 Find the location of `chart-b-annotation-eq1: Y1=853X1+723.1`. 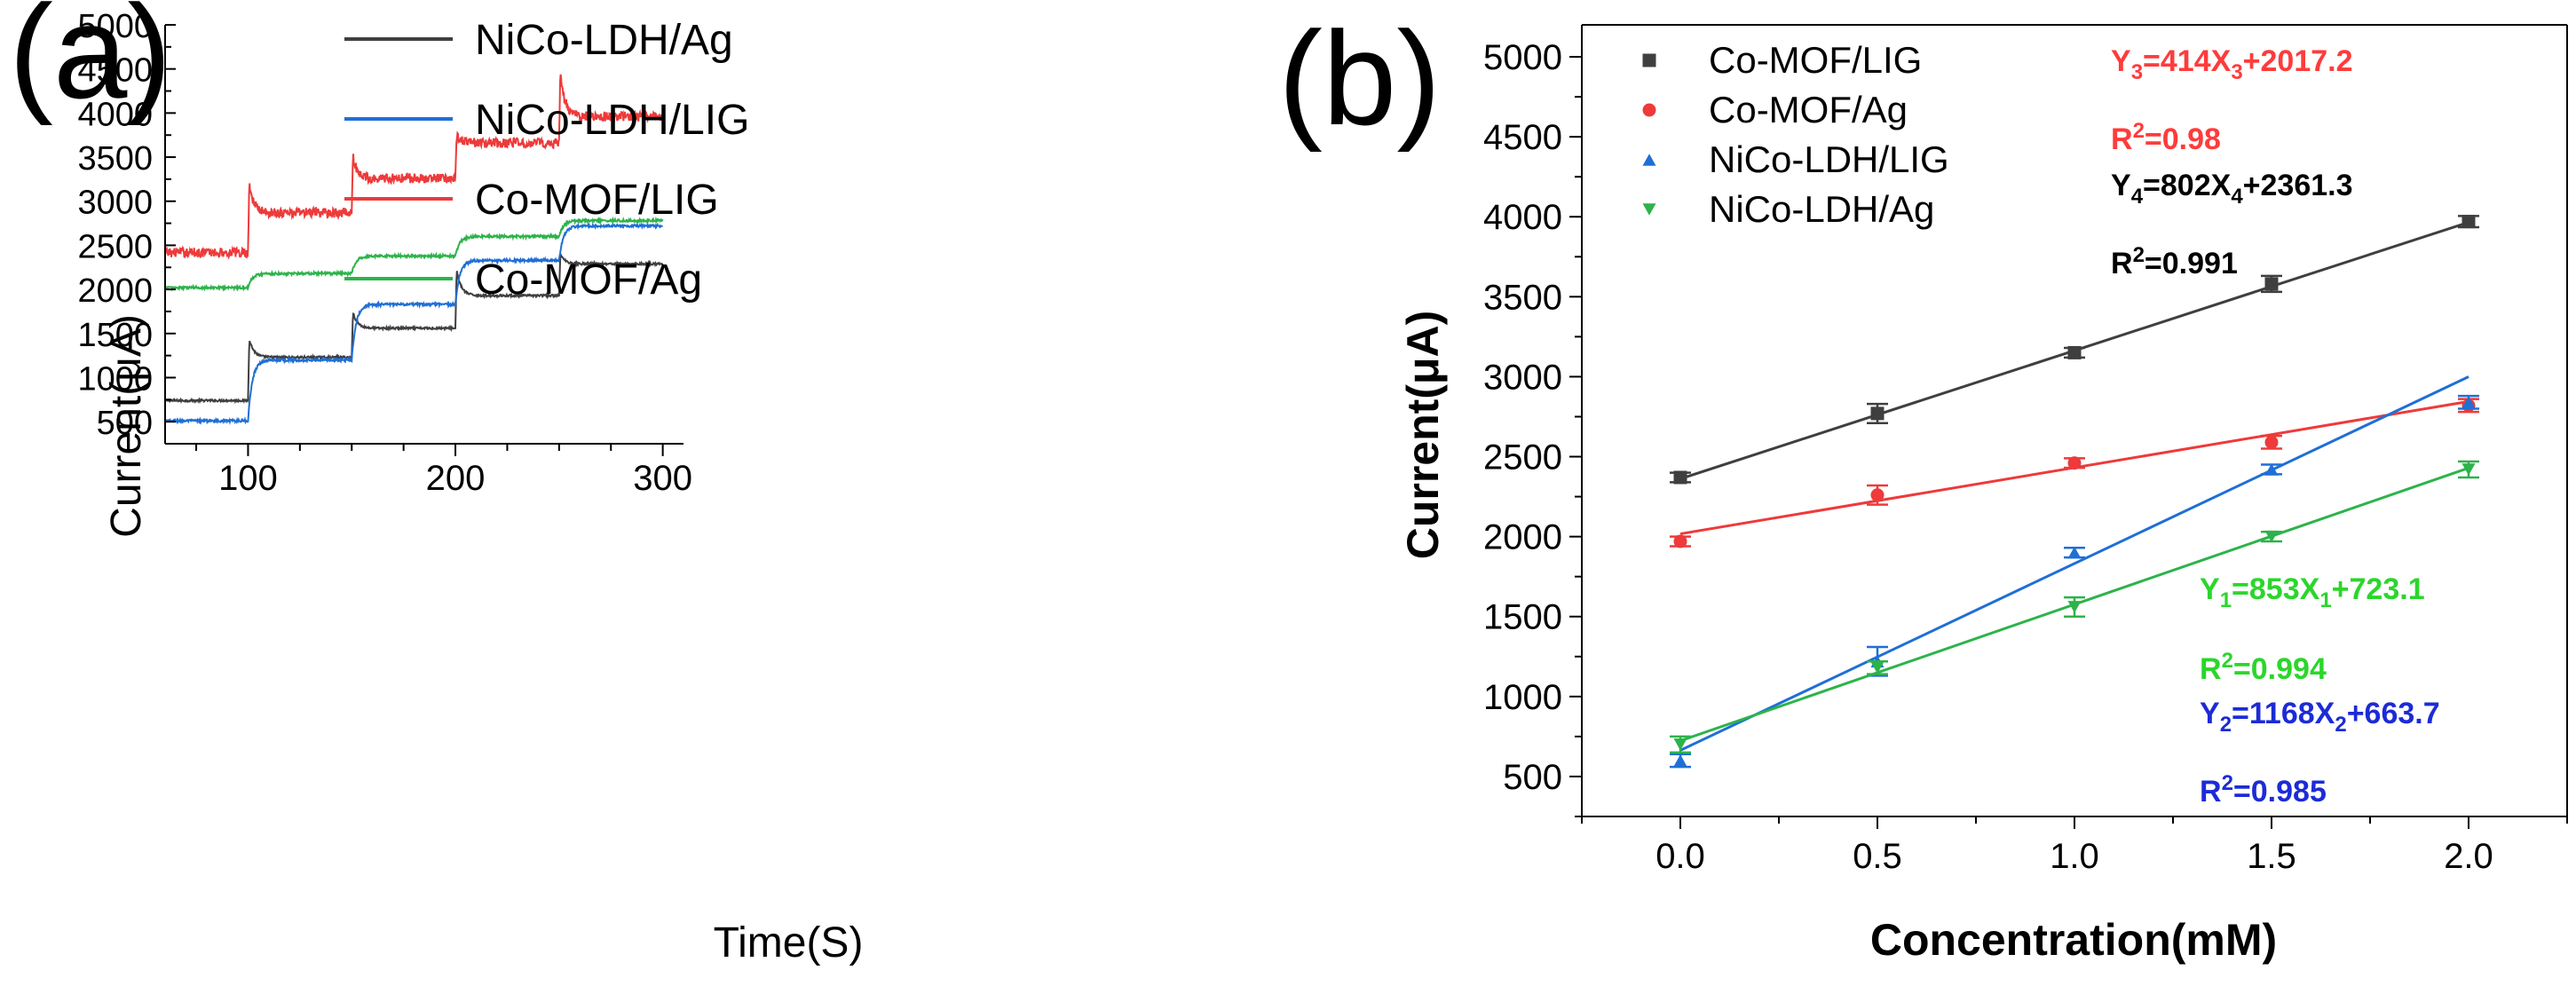

chart-b-annotation-eq1: Y1=853X1+723.1 is located at coordinates (2312, 592).